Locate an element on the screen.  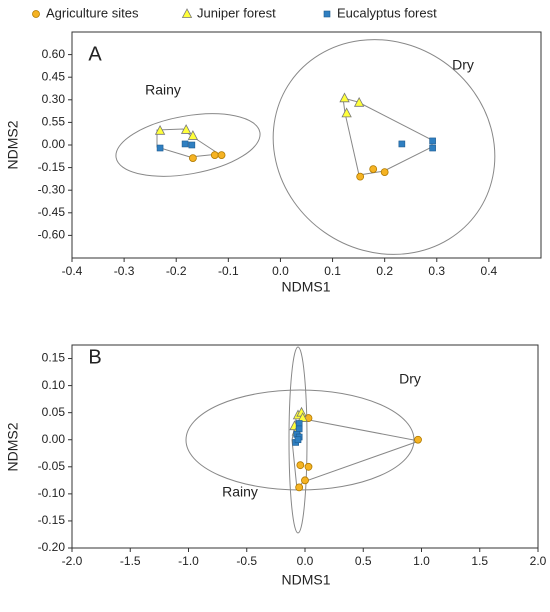
x-tick-label: -0.1 is located at coordinates (228, 271).